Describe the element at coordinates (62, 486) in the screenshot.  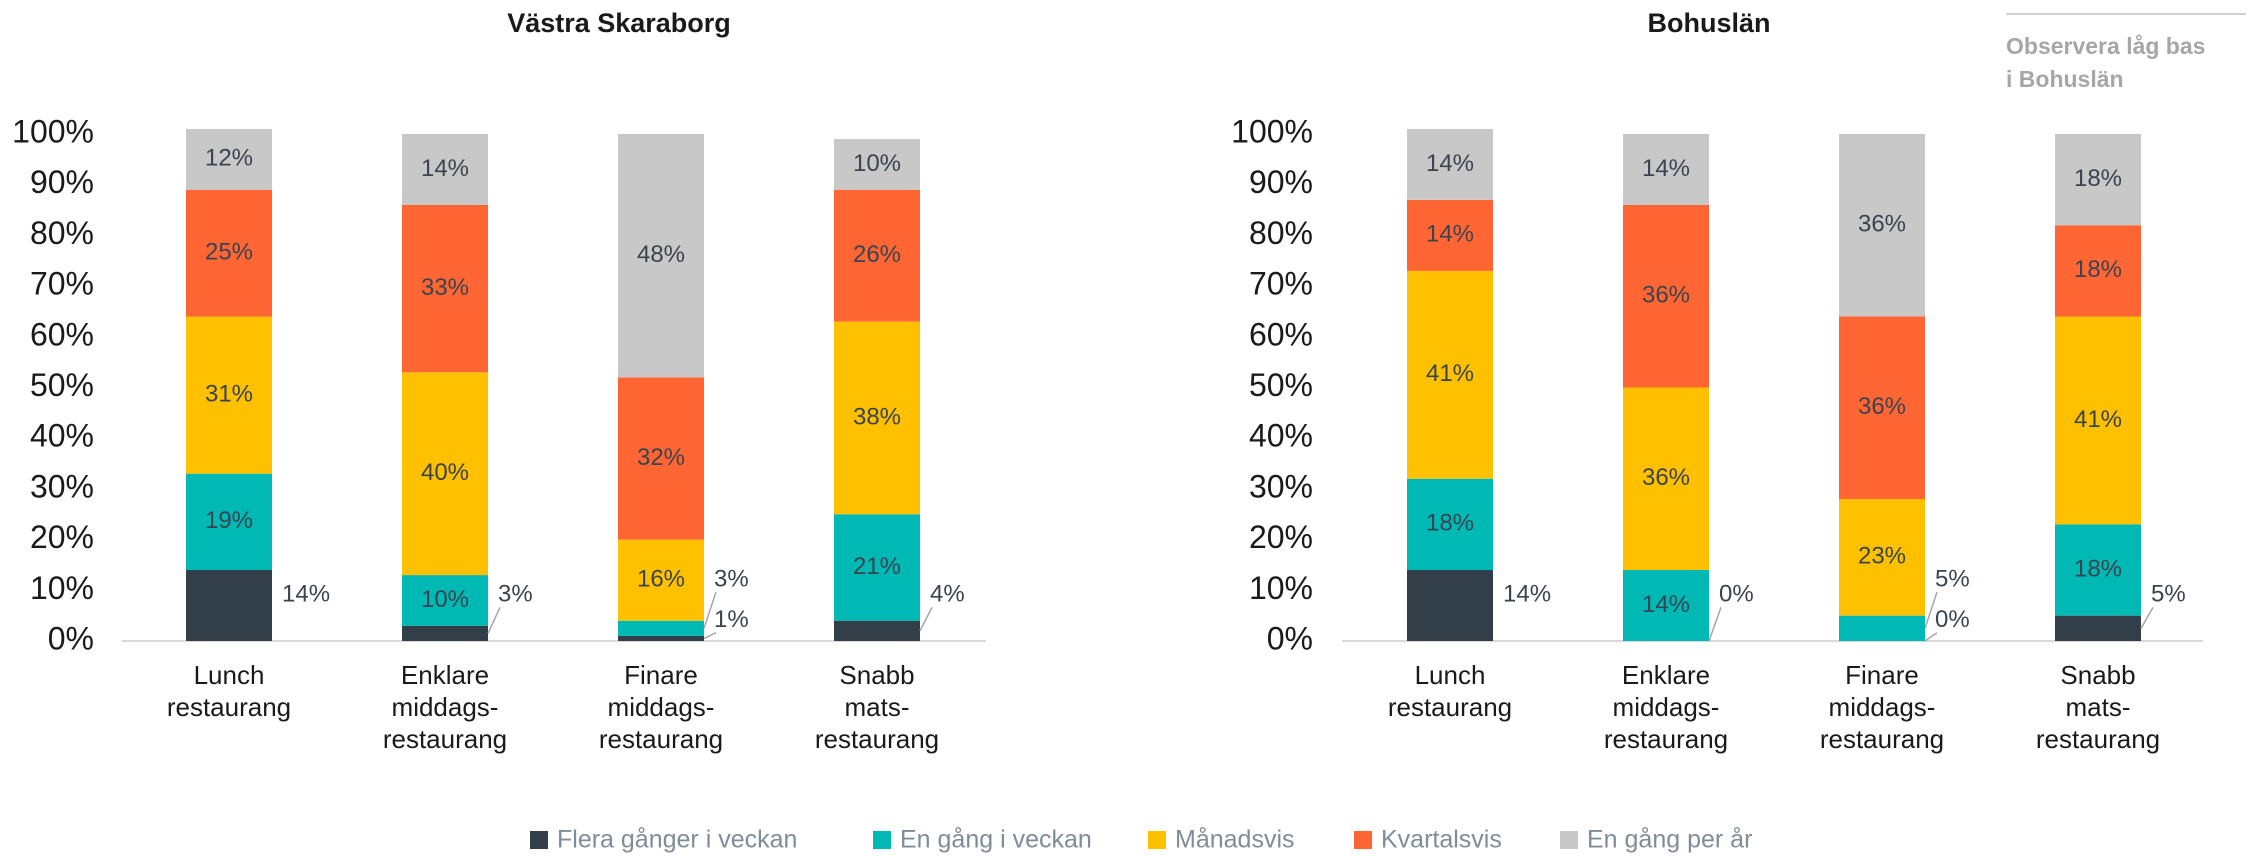
I see `y-tick-label: 30%` at that location.